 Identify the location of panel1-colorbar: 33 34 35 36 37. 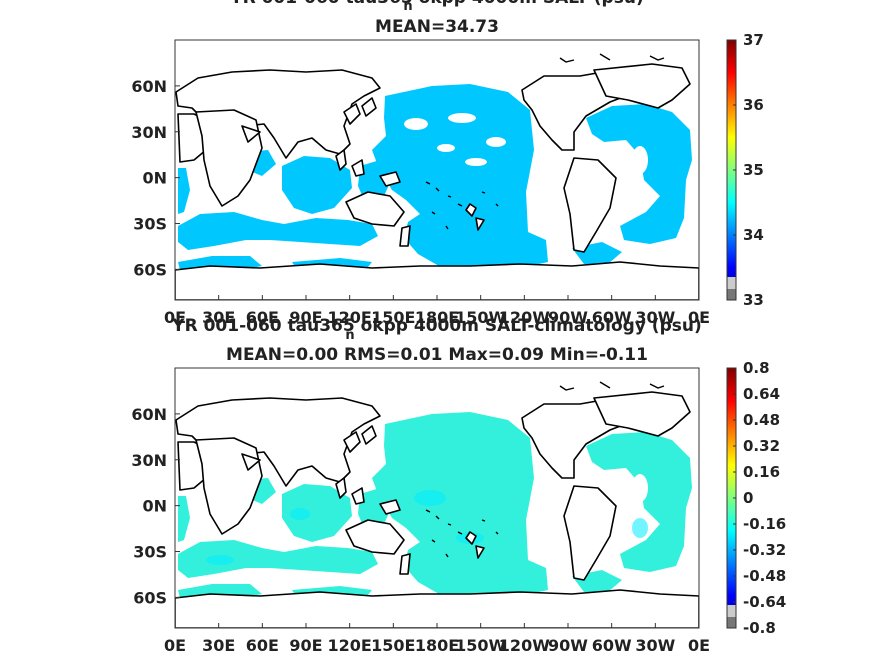
(745, 170).